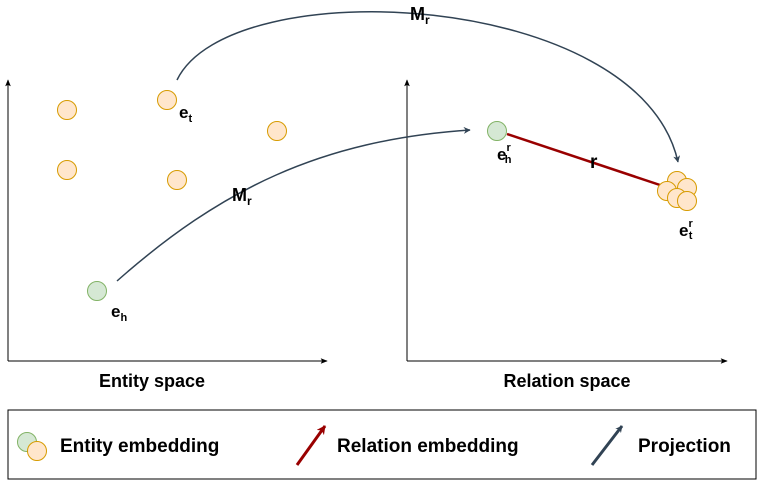 The height and width of the screenshot is (482, 757). Describe the element at coordinates (152, 381) in the screenshot. I see `caption-entity-space: Entity space` at that location.